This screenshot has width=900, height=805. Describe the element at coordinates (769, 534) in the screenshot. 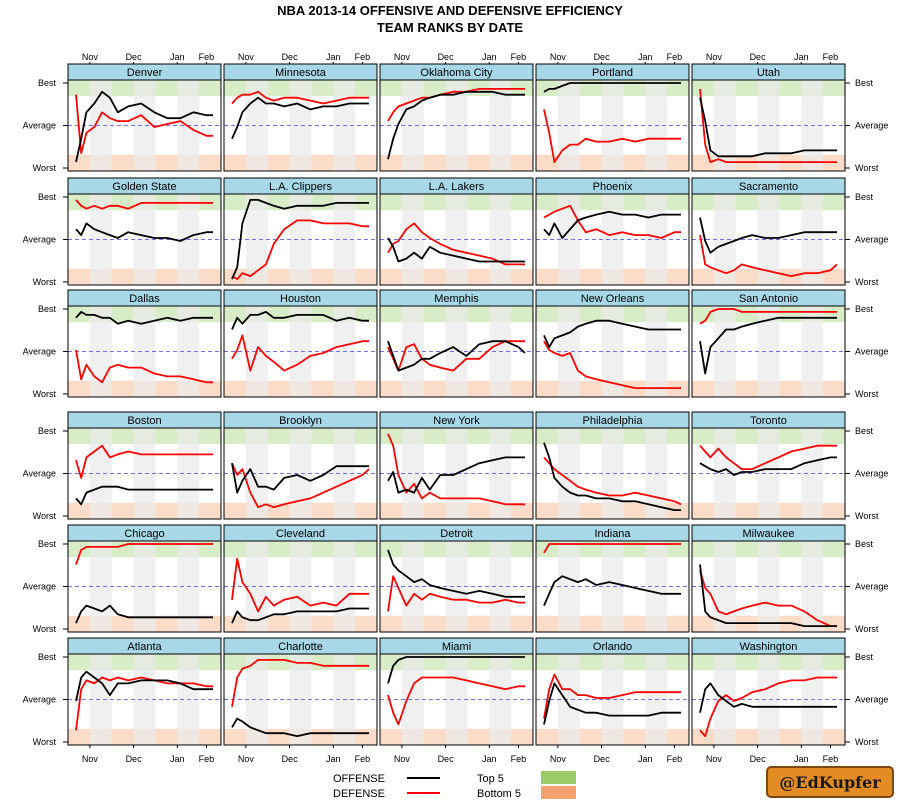

I see `team-name: Milwaukee` at that location.